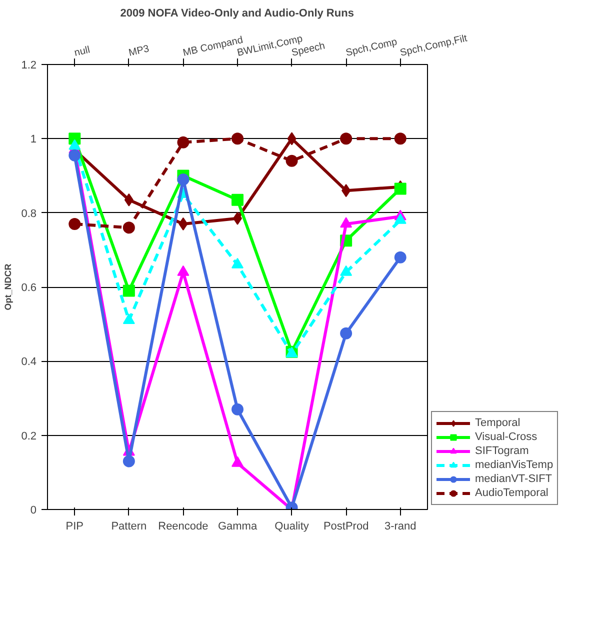 The height and width of the screenshot is (625, 608). What do you see at coordinates (497, 423) in the screenshot?
I see `legend-label: Temporal` at bounding box center [497, 423].